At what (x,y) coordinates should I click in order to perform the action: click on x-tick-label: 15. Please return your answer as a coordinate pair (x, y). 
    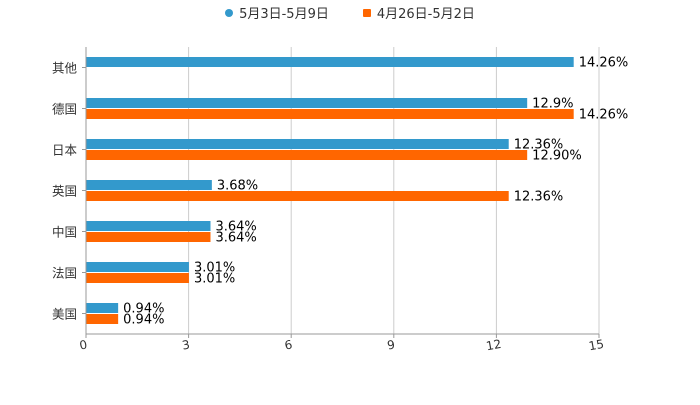
    Looking at the image, I should click on (596, 345).